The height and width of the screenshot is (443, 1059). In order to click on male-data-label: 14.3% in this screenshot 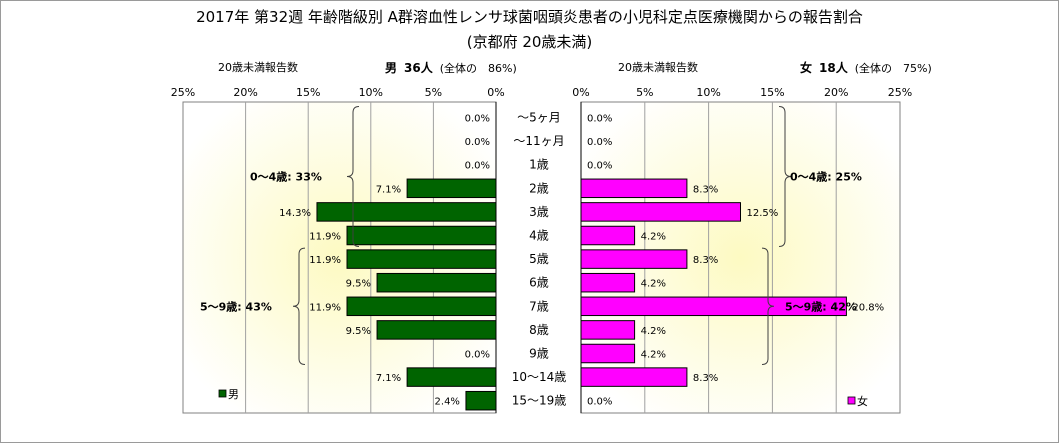, I will do `click(295, 213)`.